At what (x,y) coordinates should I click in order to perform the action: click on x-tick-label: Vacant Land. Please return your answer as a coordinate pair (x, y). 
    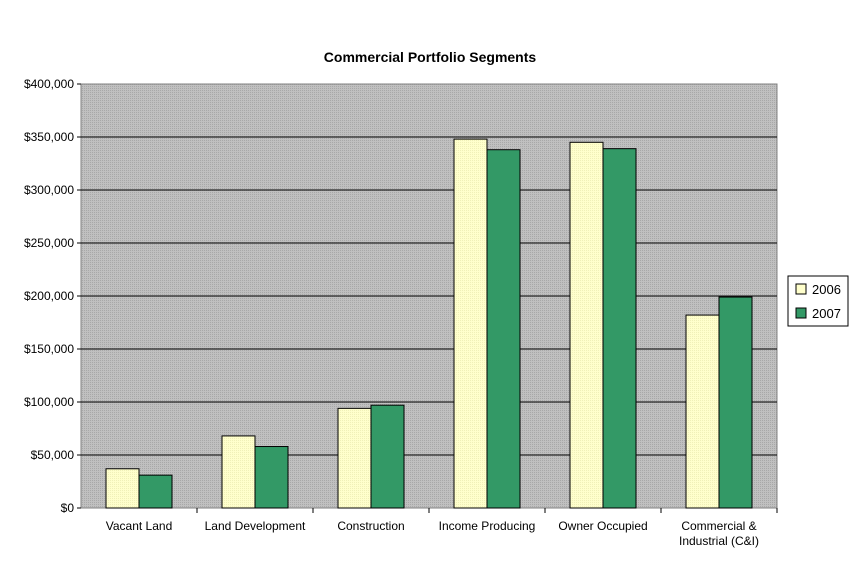
    Looking at the image, I should click on (139, 526).